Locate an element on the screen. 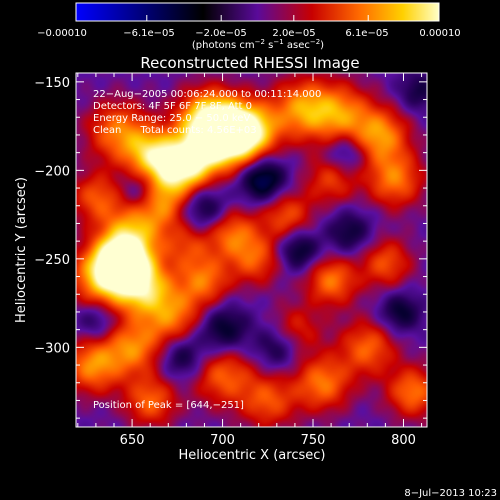 The image size is (500, 500). annotation-detectors: Detectors: 4F 5F 6F 7F 8F, Att 0 is located at coordinates (172, 106).